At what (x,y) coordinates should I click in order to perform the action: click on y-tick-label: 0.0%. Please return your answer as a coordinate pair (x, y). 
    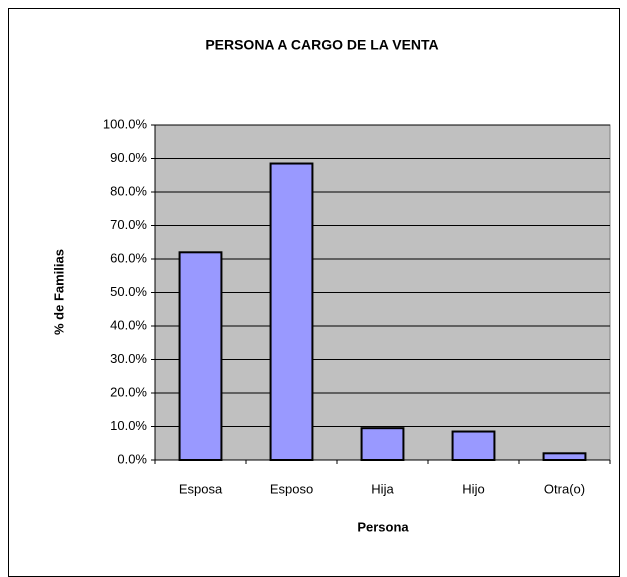
    Looking at the image, I should click on (132, 458).